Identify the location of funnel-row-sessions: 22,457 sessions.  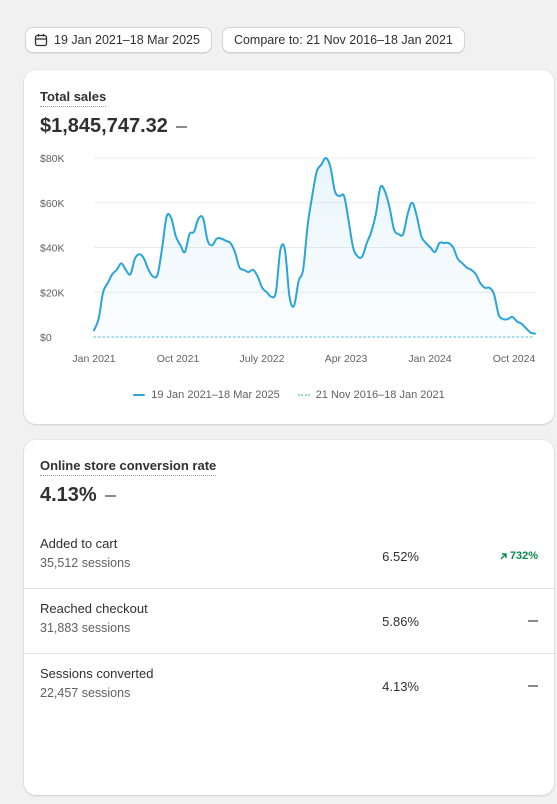
(85, 693).